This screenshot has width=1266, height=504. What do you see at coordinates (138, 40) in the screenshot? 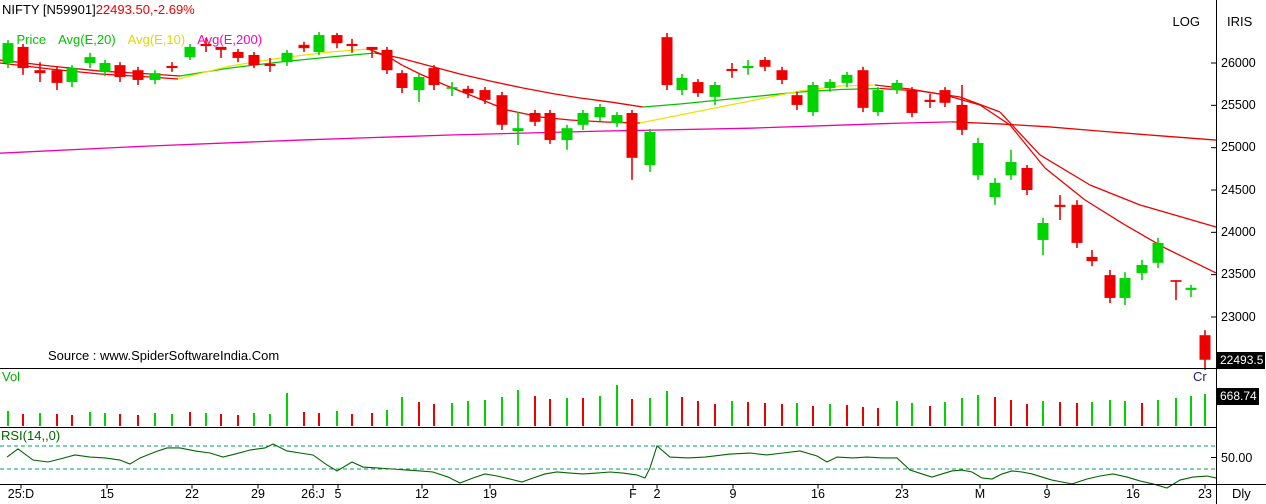
I see `indicator-legend: Price Avg(E,20) Avg(E,10) Avg(E,200)` at bounding box center [138, 40].